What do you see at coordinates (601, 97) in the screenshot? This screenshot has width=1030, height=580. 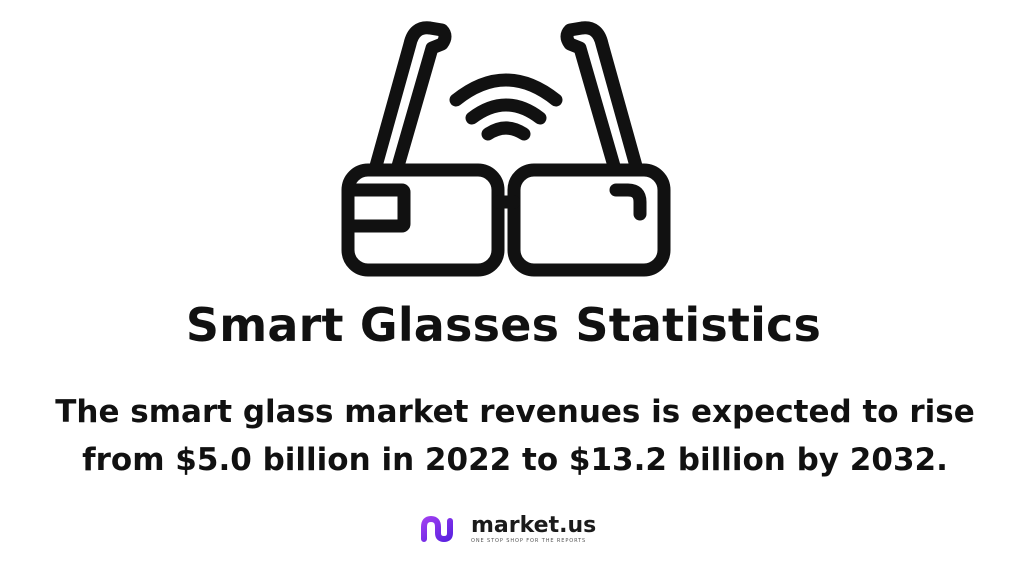 I see `right-temple-arm` at bounding box center [601, 97].